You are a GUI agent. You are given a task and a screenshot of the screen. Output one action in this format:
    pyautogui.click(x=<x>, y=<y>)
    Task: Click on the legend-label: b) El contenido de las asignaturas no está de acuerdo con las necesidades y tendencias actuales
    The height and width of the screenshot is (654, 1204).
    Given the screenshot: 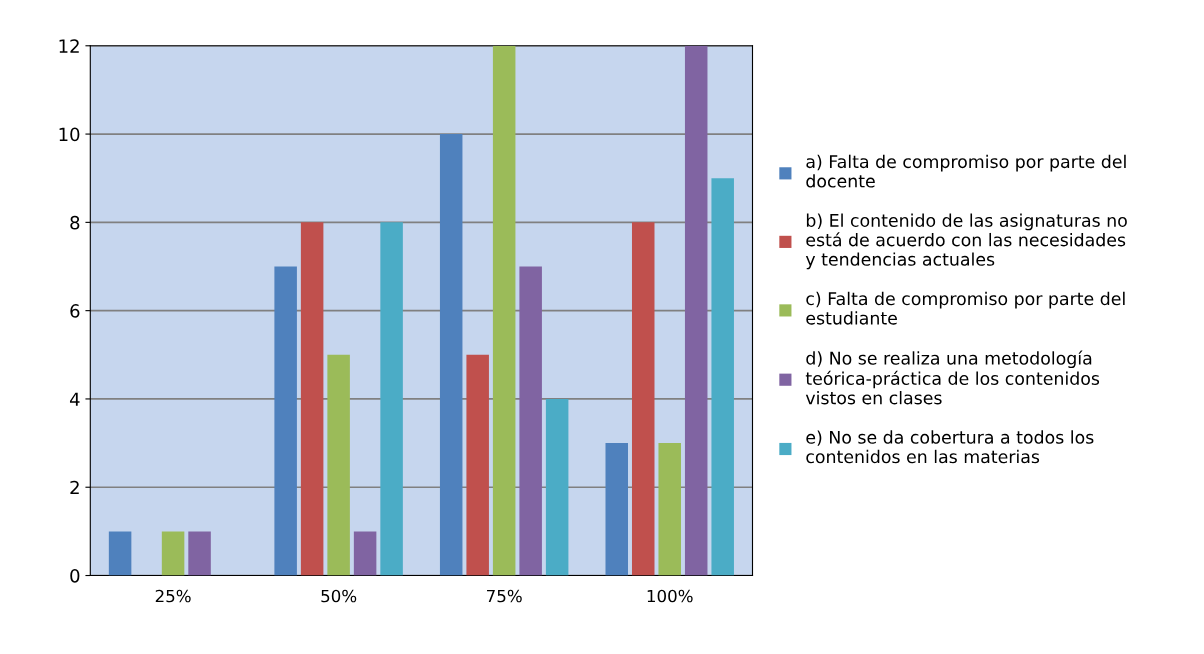 What is the action you would take?
    pyautogui.click(x=966, y=241)
    